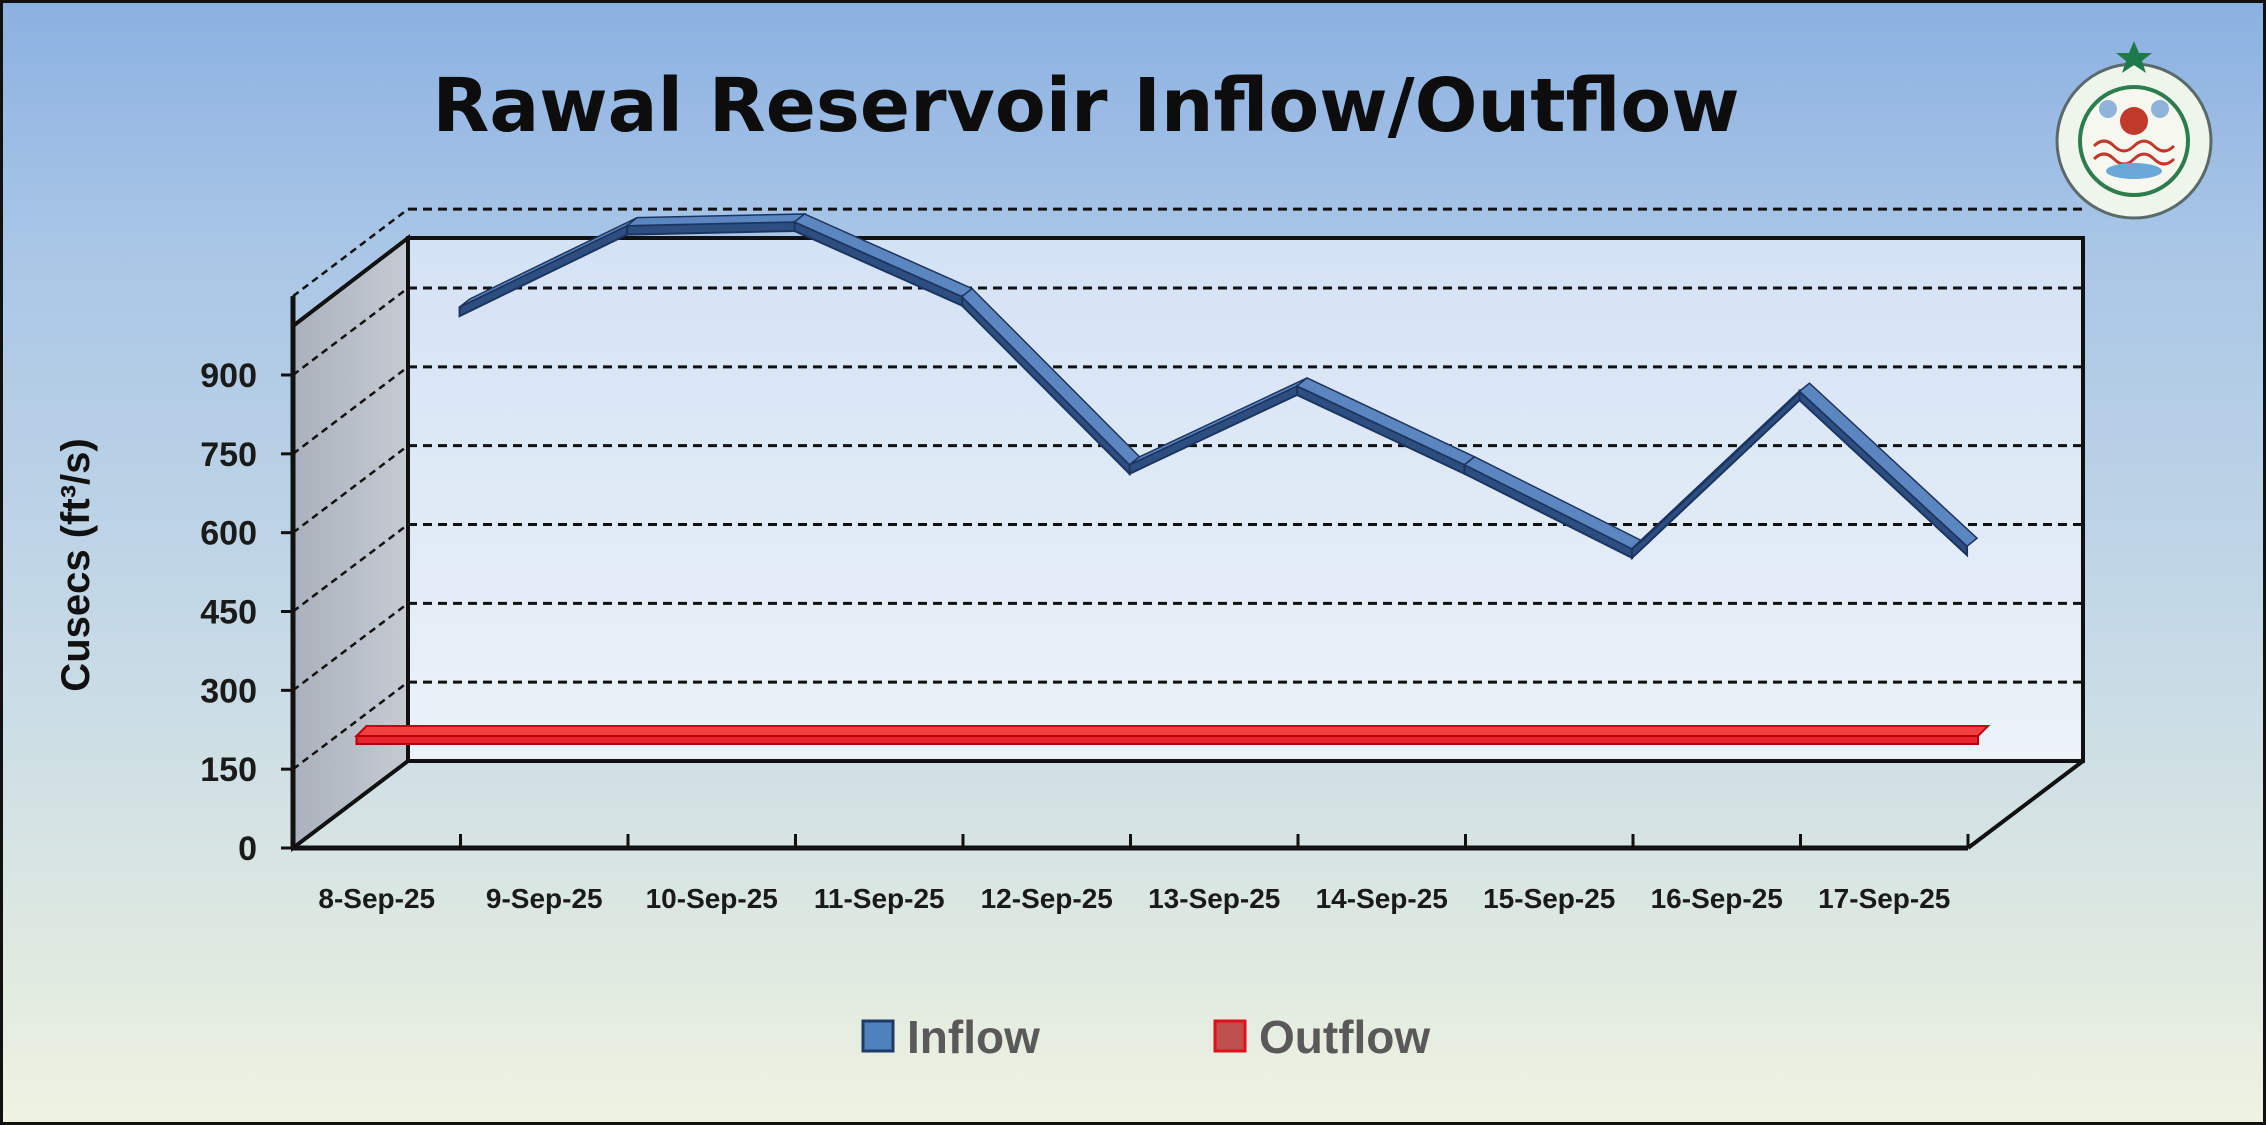  Describe the element at coordinates (878, 1036) in the screenshot. I see `legend-swatch-inflow` at that location.